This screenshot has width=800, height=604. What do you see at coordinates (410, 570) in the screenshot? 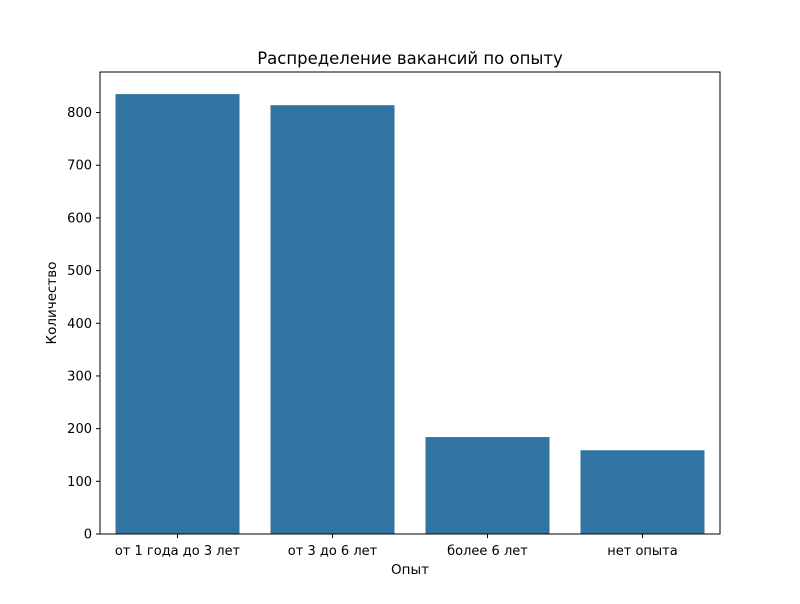
I see `x-axis-label: Опыт` at bounding box center [410, 570].